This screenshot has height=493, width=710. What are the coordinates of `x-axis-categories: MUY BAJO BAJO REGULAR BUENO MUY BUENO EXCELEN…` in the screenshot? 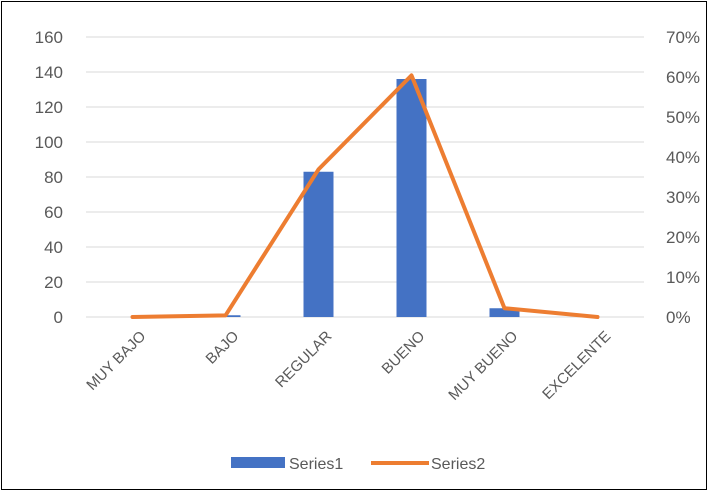 It's located at (348, 366).